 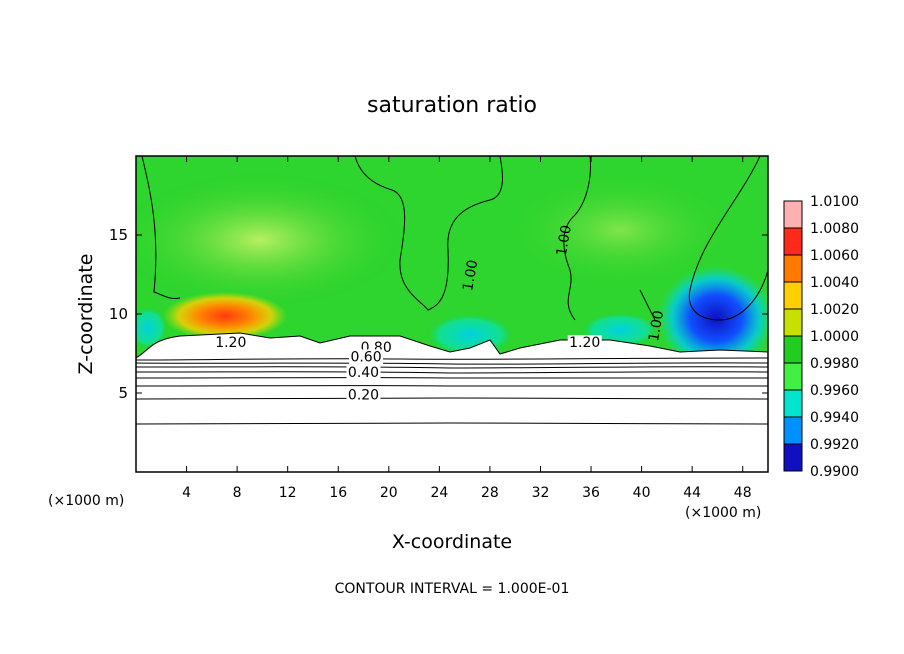 What do you see at coordinates (743, 493) in the screenshot?
I see `x-tick-label: 48` at bounding box center [743, 493].